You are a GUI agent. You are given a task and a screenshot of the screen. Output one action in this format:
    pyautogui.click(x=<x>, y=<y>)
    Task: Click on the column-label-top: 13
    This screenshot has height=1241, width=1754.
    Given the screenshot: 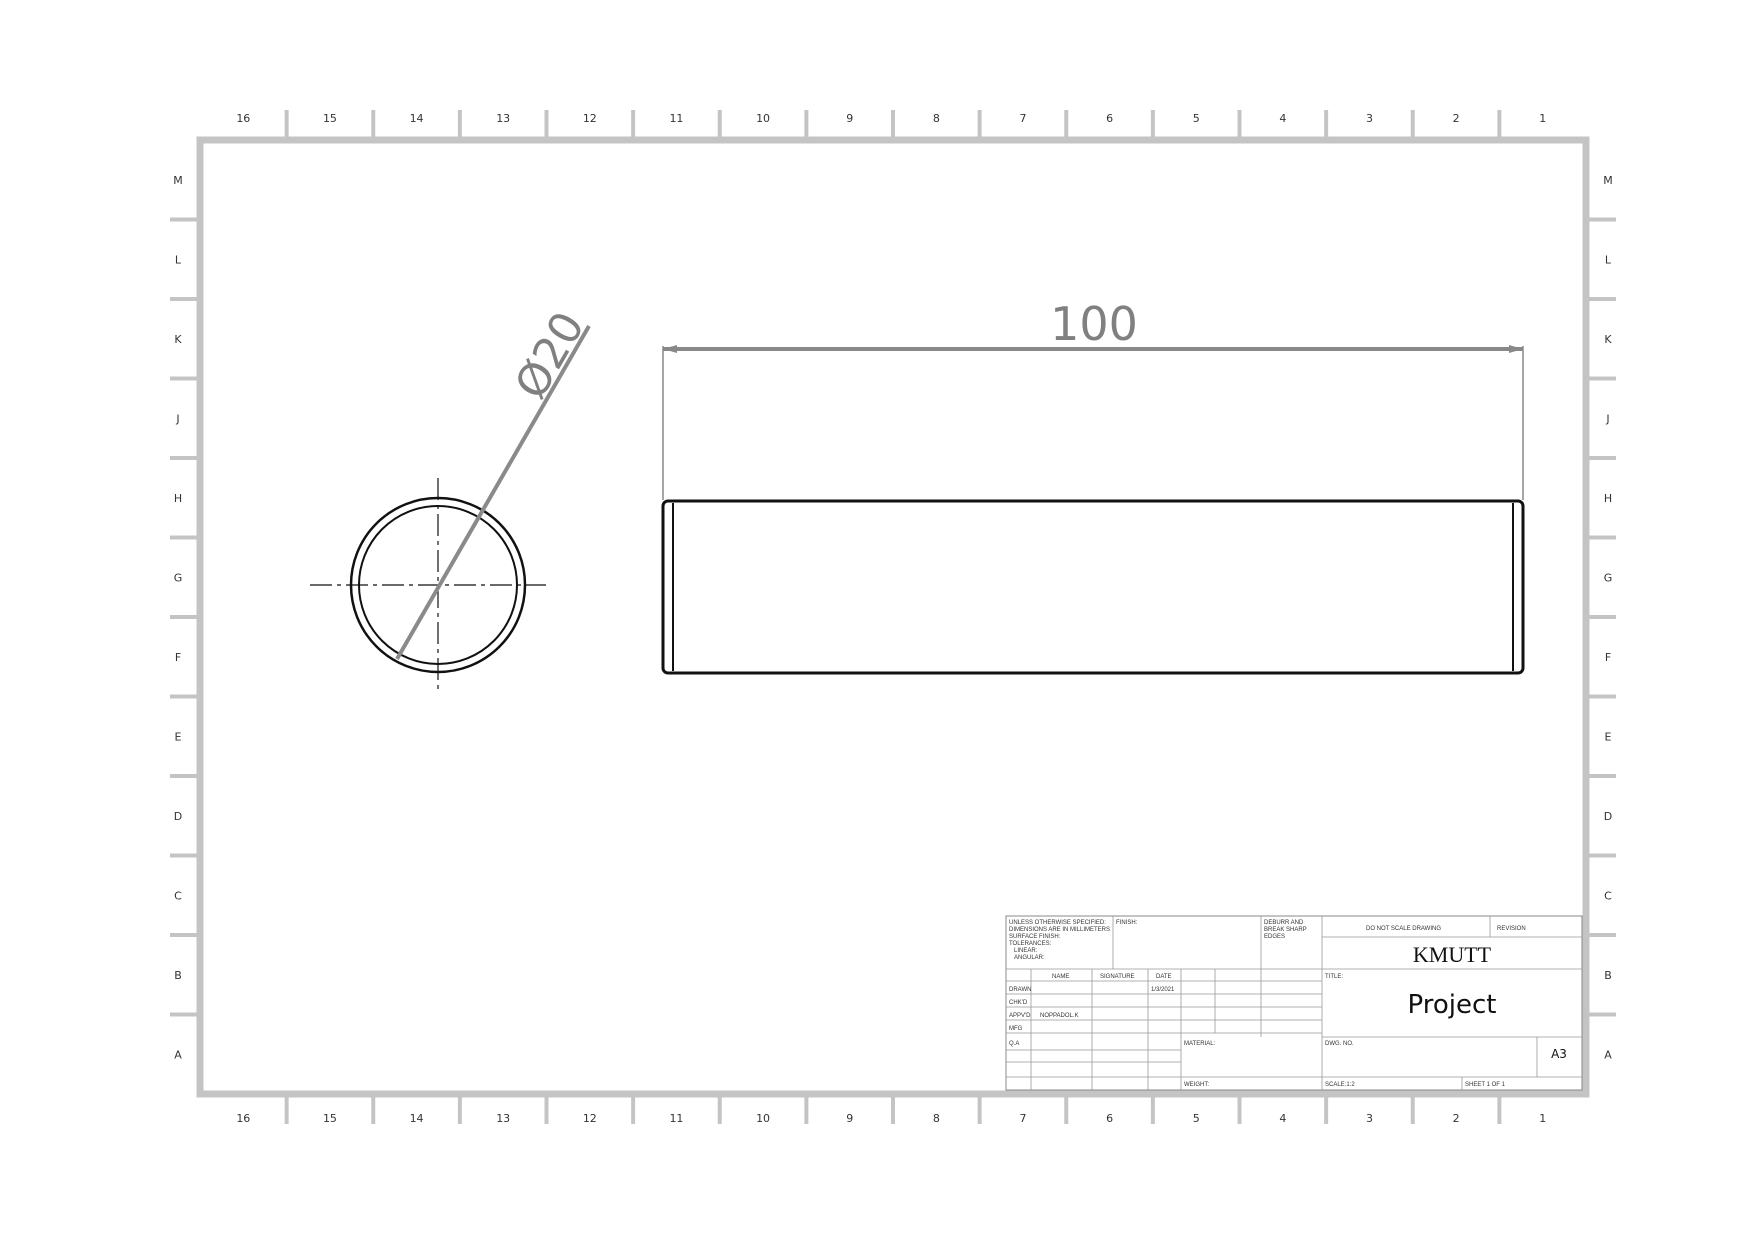 What is the action you would take?
    pyautogui.click(x=503, y=118)
    